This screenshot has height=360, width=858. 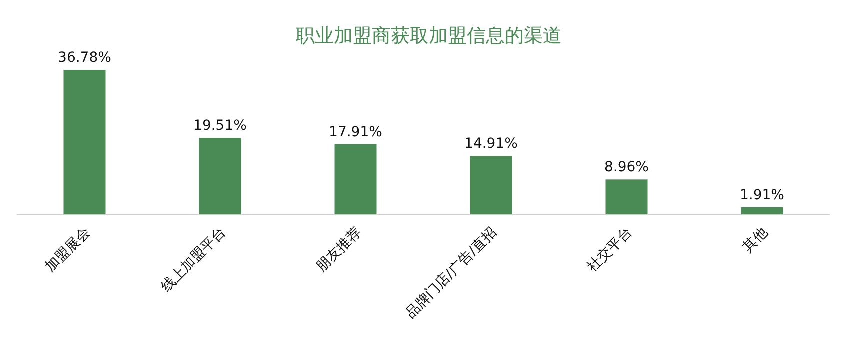 I want to click on x-tick-label: 加盟展会, so click(x=68, y=250).